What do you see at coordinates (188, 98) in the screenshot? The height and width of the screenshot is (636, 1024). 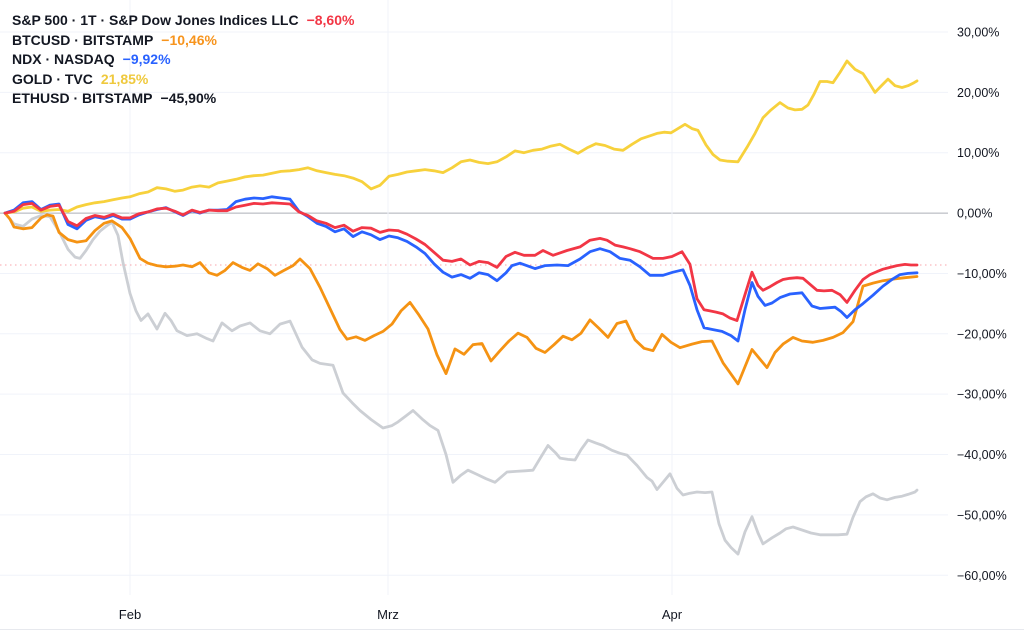 I see `legend-change-value: −45,90%` at bounding box center [188, 98].